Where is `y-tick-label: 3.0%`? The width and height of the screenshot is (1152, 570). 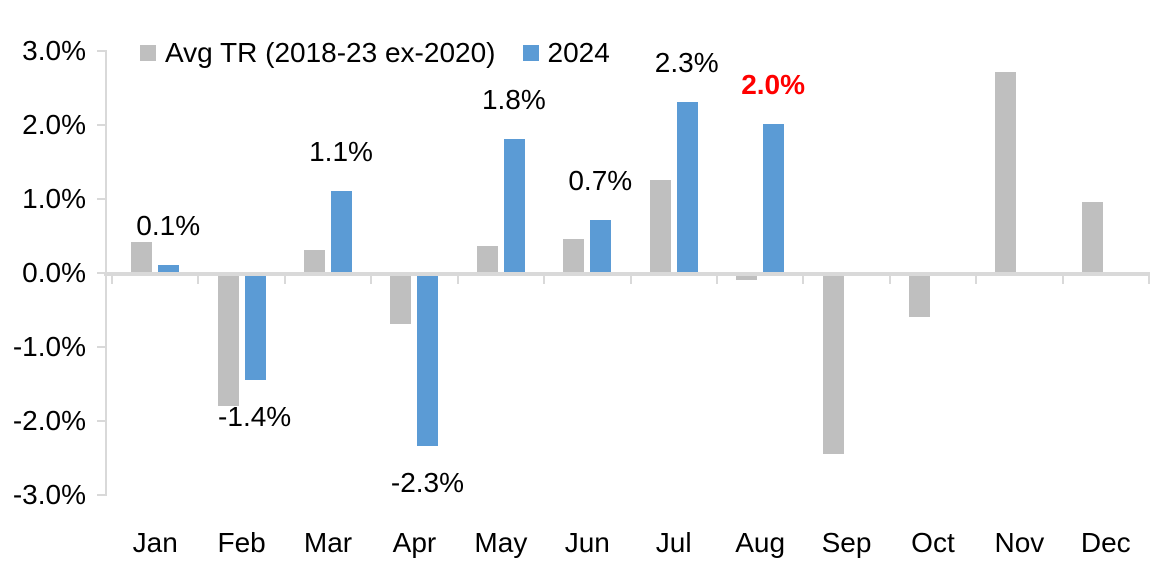
y-tick-label: 3.0% is located at coordinates (54, 50).